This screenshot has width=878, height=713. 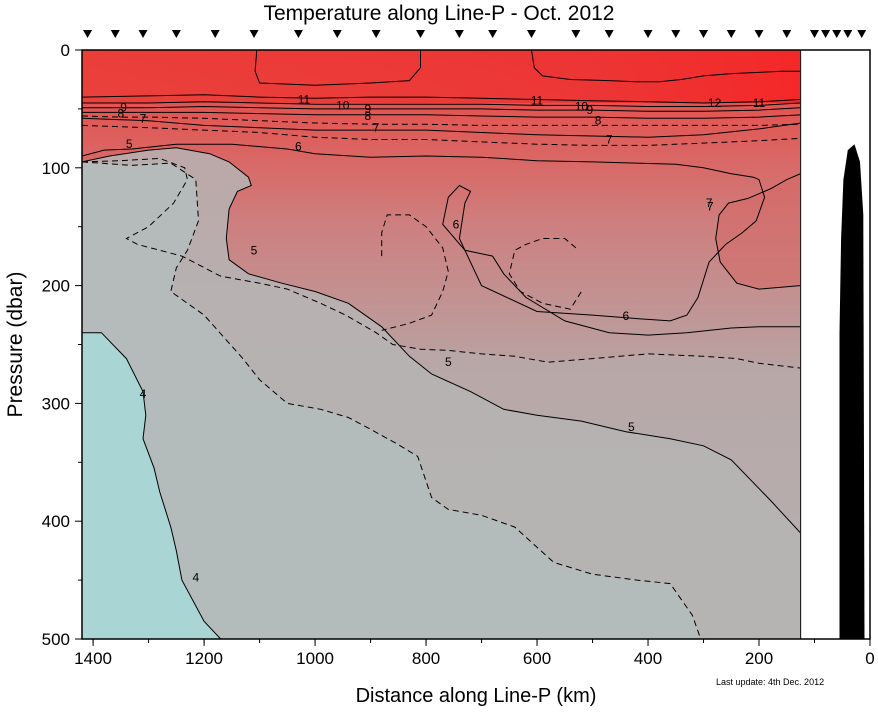 I want to click on surface-warm-layer, so click(x=441, y=77).